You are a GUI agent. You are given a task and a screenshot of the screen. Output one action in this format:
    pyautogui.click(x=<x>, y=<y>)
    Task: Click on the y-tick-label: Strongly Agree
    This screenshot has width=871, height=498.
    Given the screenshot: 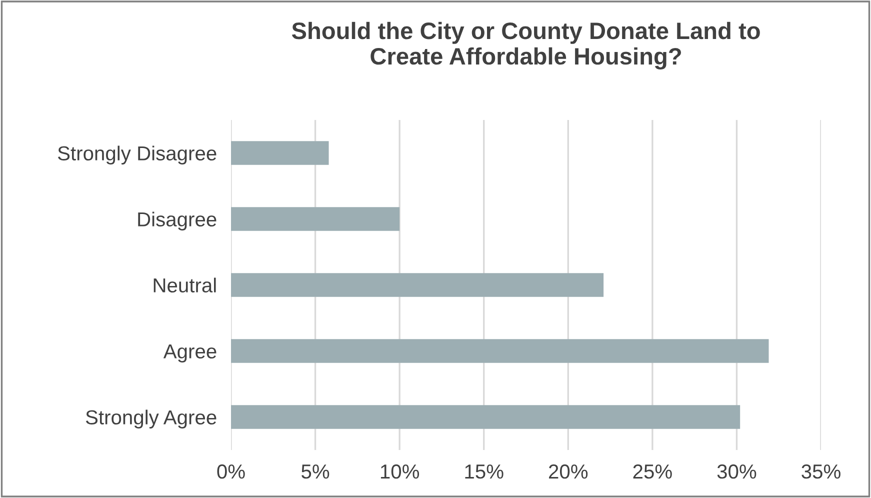 What is the action you would take?
    pyautogui.click(x=151, y=419)
    